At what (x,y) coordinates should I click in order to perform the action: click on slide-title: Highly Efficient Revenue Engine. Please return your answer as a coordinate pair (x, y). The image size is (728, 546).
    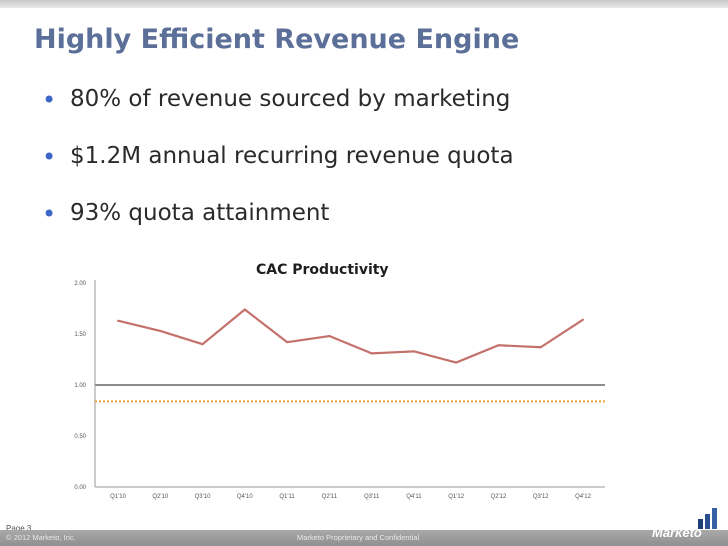
    Looking at the image, I should click on (277, 39).